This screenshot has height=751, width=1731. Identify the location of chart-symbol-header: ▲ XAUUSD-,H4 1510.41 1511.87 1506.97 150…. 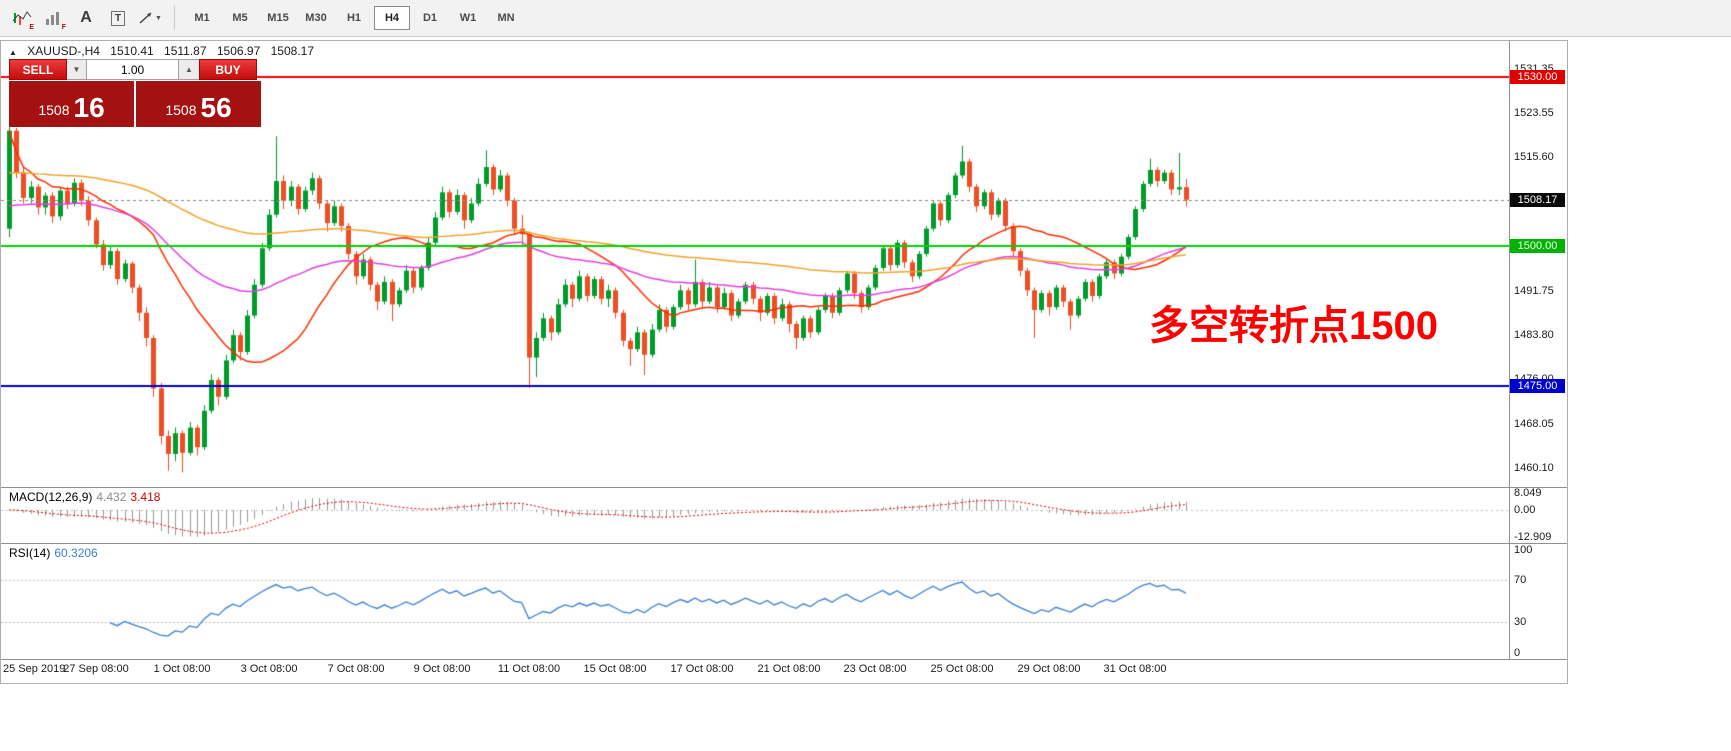
(165, 51).